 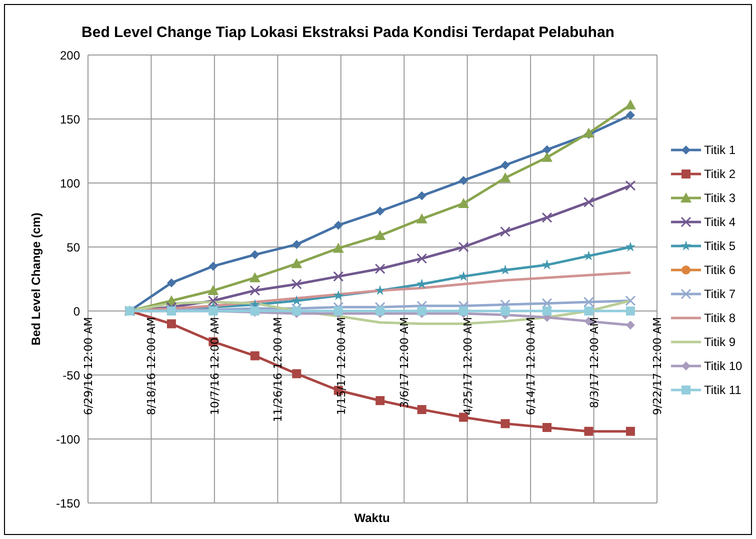 I want to click on x-tick-label: 6/14/17 12:00 AM, so click(x=531, y=366).